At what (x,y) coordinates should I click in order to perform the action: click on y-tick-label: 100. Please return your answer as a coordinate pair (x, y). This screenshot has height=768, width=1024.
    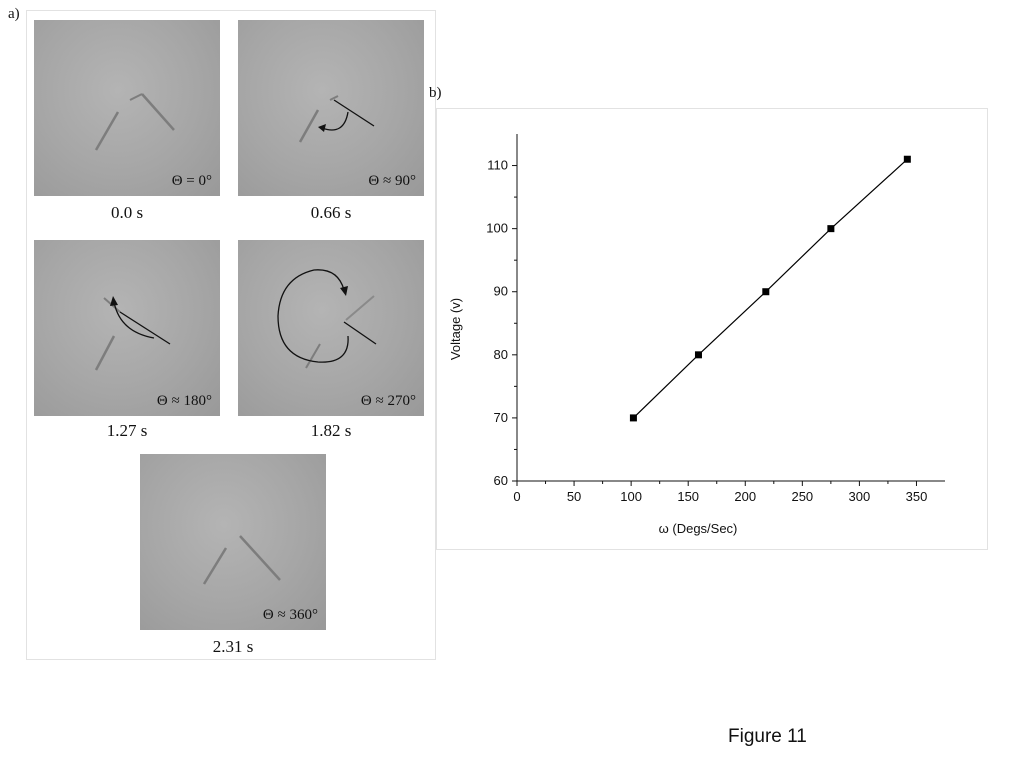
    Looking at the image, I should click on (497, 228).